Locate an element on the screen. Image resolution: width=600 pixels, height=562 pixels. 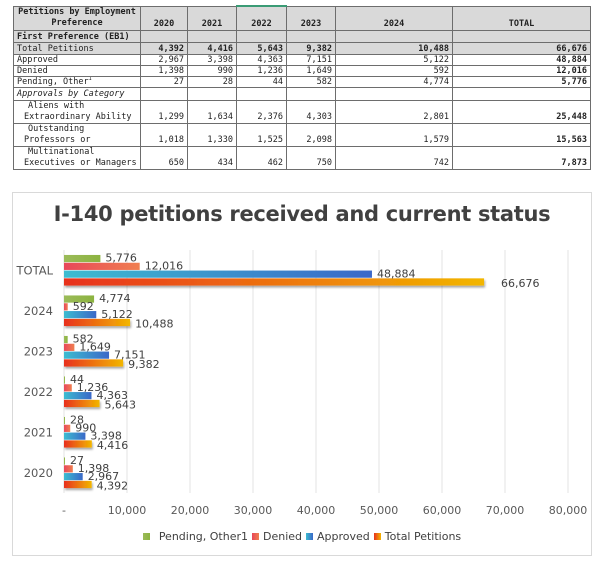
cell: 4,392 is located at coordinates (164, 48).